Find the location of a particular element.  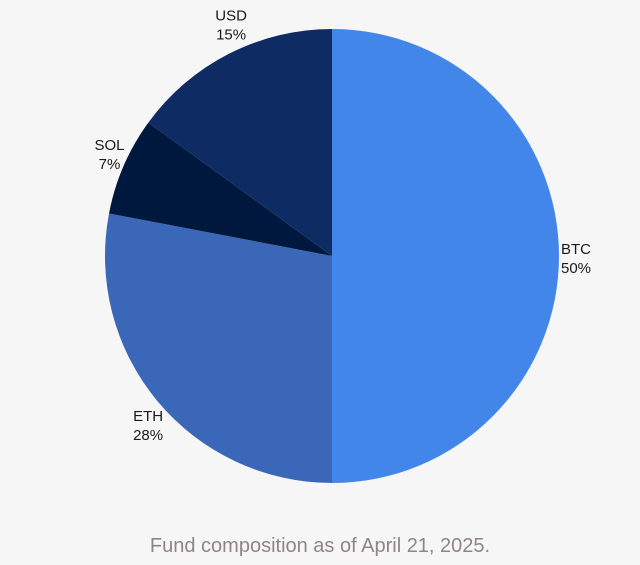

slice-value-eth: 28% is located at coordinates (148, 435).